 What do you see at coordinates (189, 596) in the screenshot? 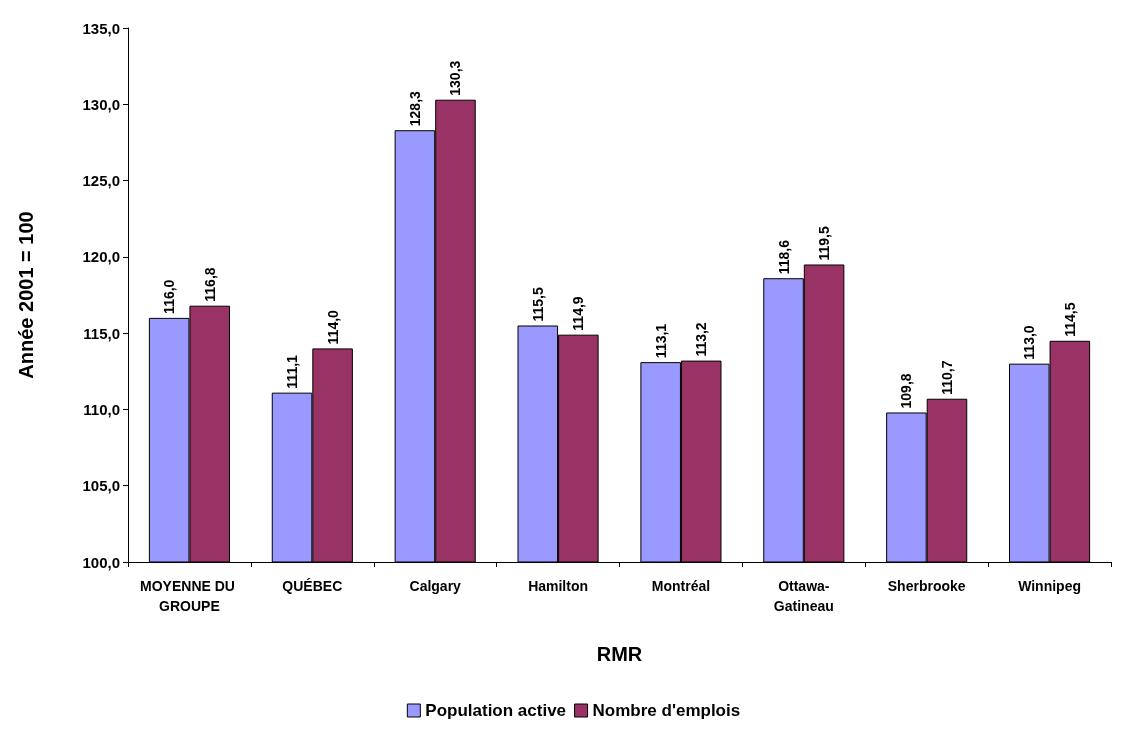
I see `x-tick-label: MOYENNE DU GROUPE` at bounding box center [189, 596].